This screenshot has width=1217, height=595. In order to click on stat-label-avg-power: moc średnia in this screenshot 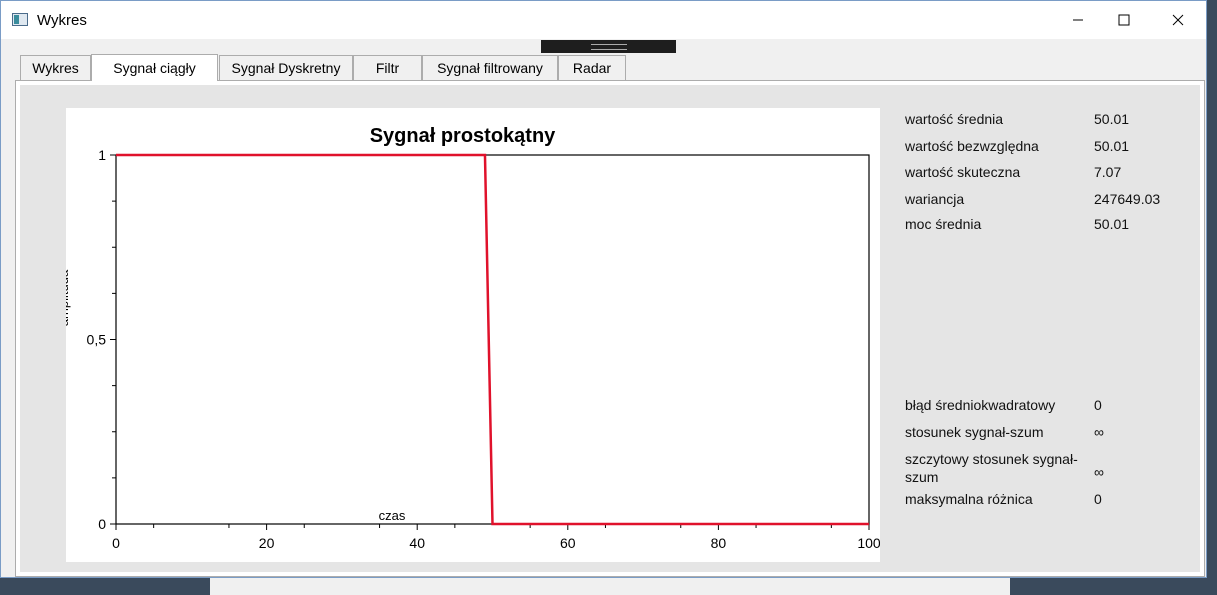, I will do `click(943, 224)`.